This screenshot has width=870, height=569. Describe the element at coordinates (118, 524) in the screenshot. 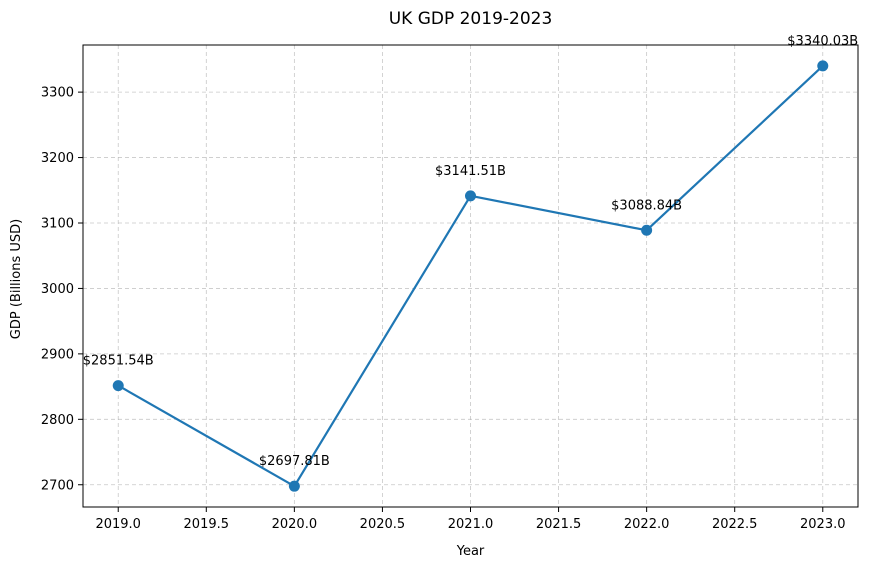

I see `x-tick-label: 2019.0` at that location.